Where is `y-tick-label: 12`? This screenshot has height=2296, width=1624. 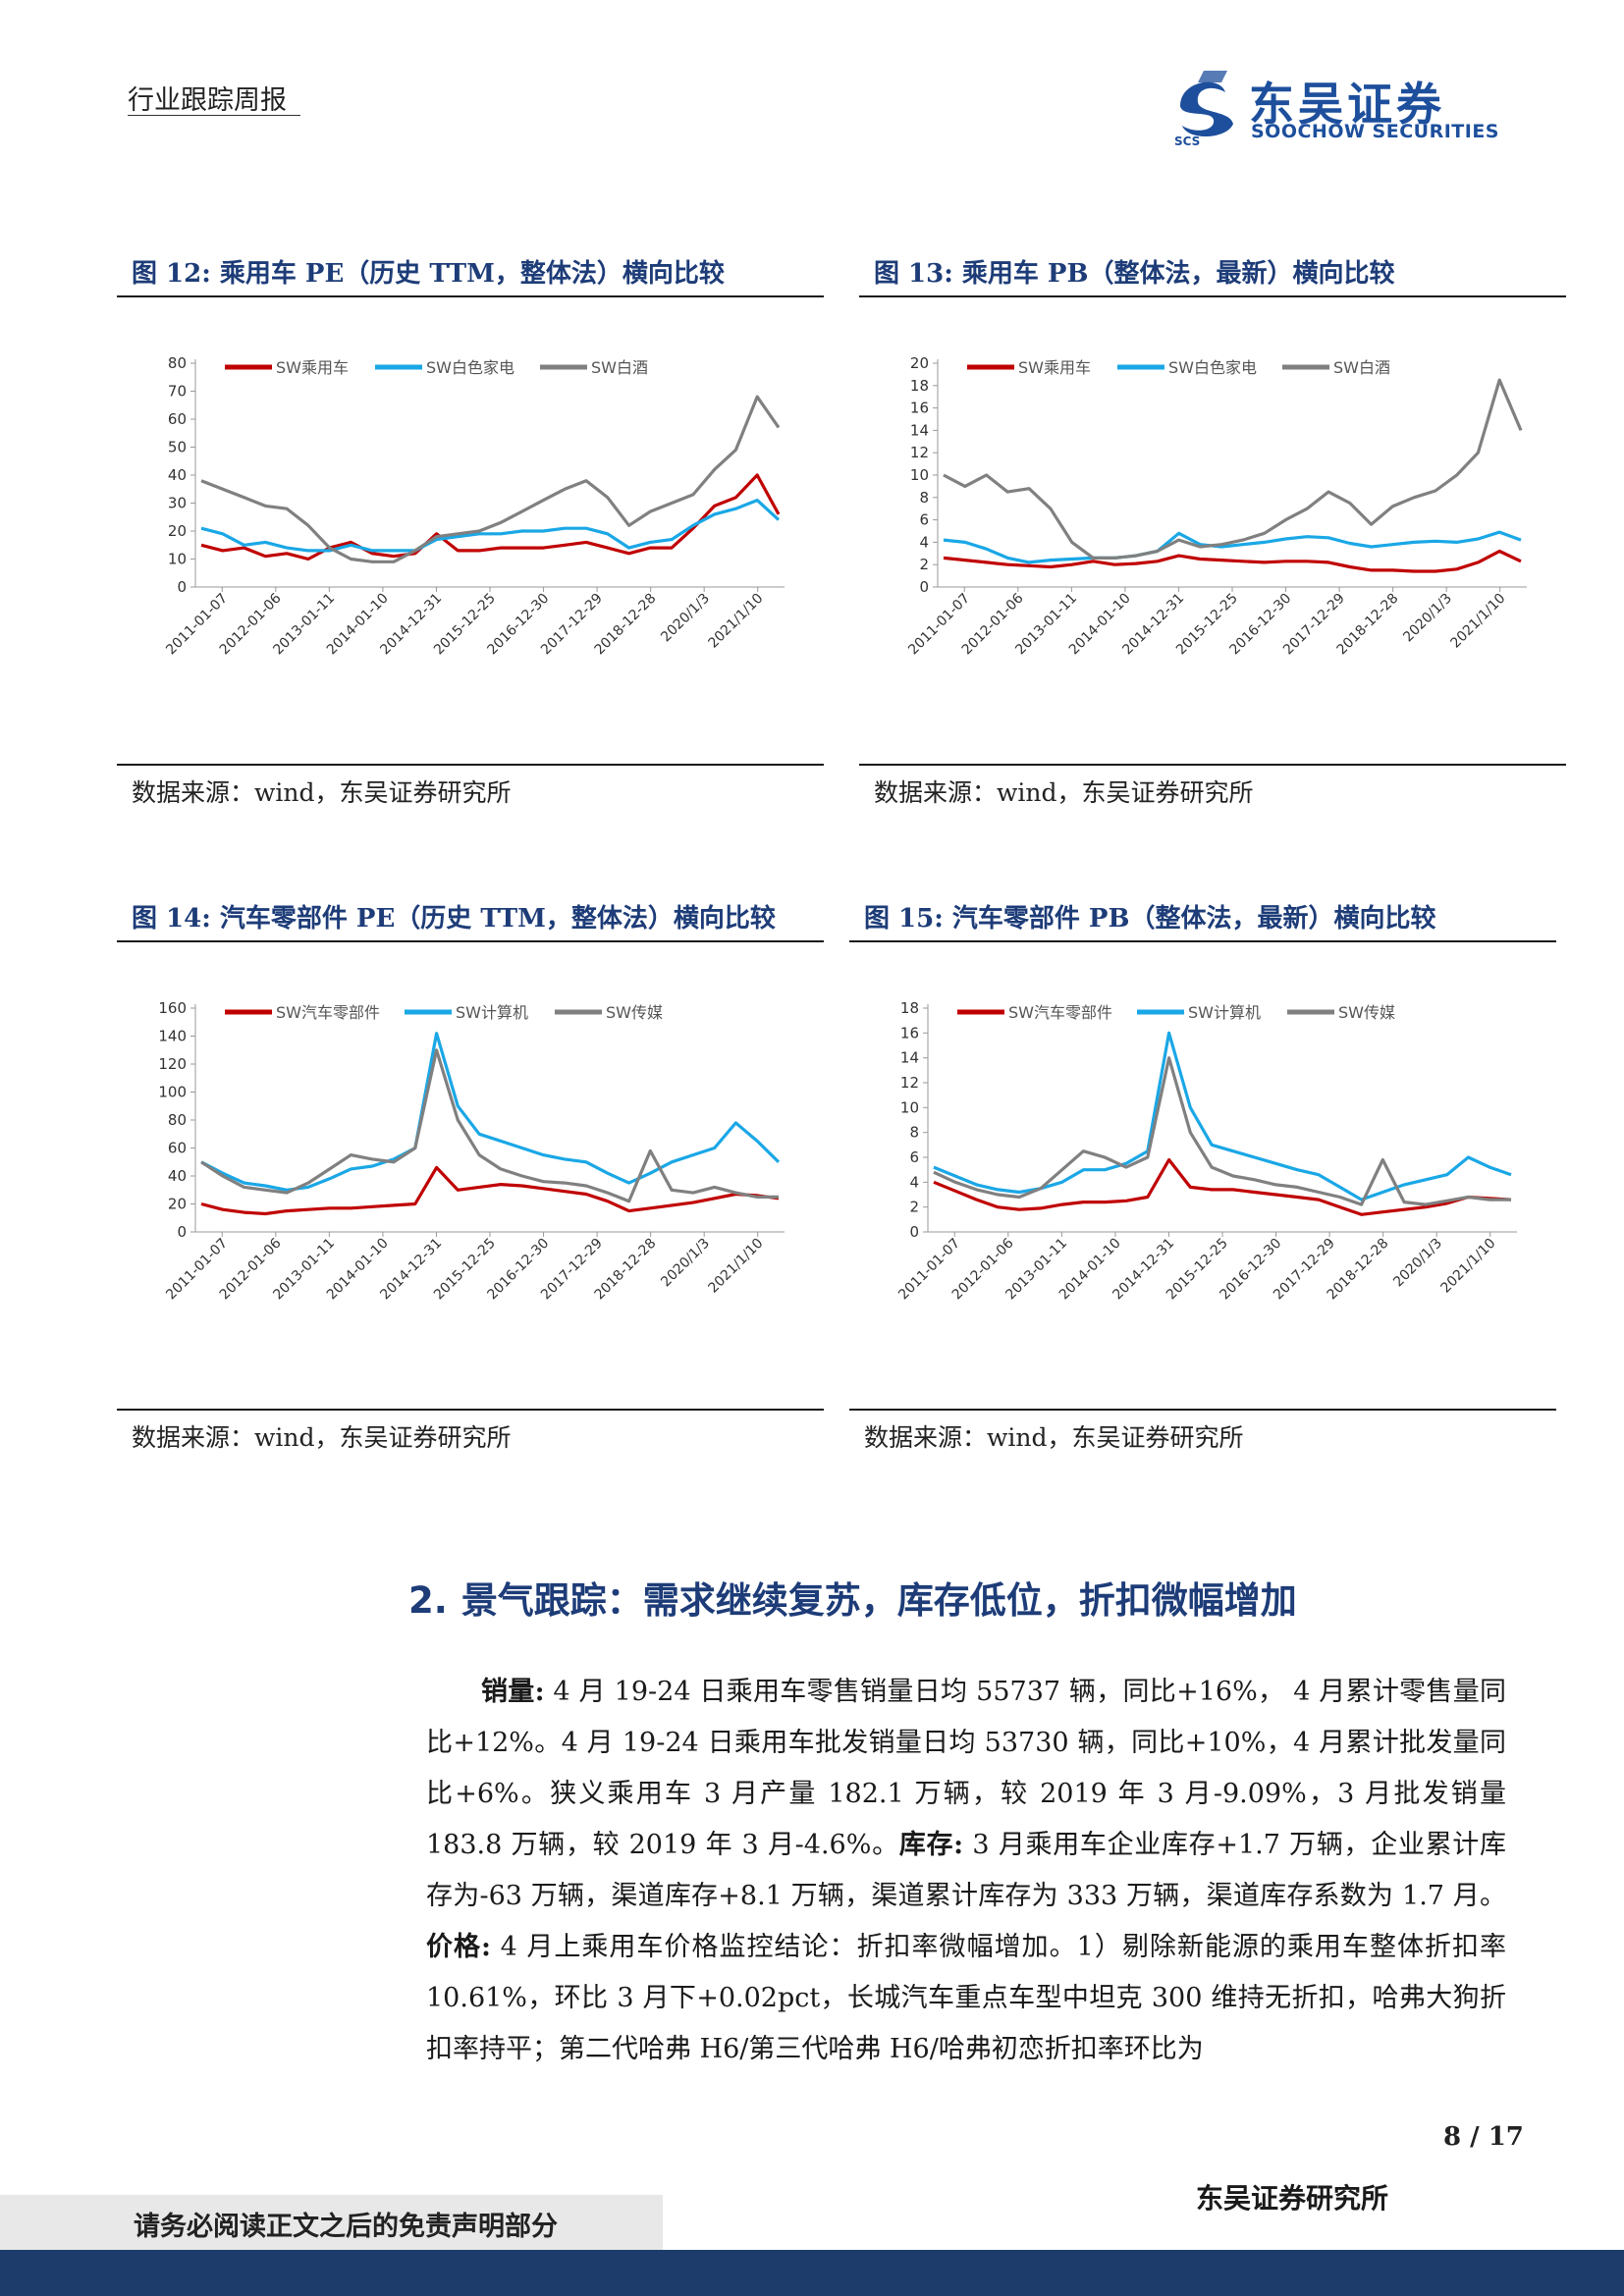
y-tick-label: 12 is located at coordinates (919, 452).